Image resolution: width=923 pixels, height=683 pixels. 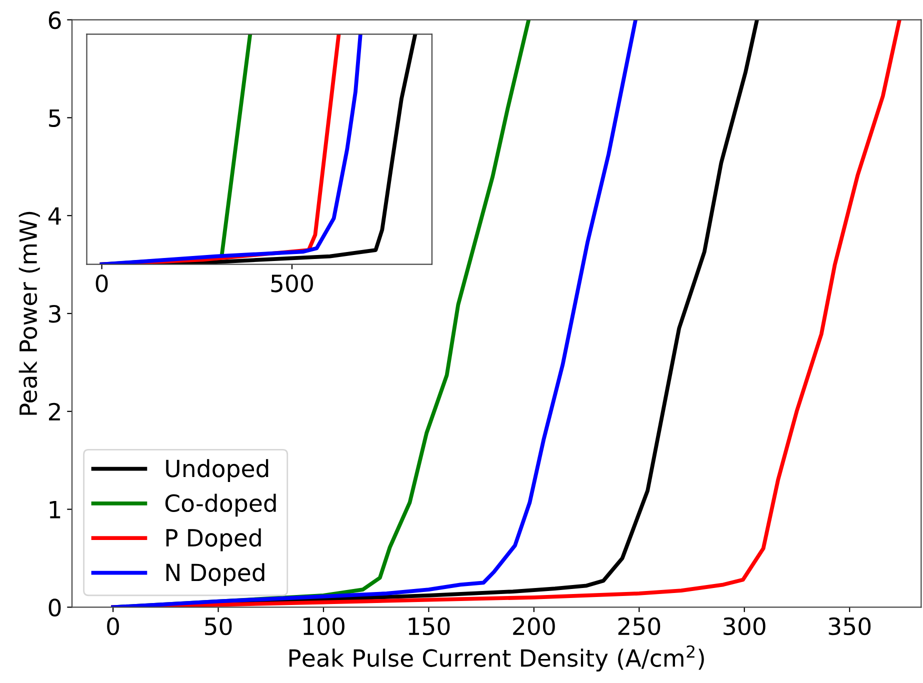 I want to click on x-tick-label: 350, so click(x=849, y=626).